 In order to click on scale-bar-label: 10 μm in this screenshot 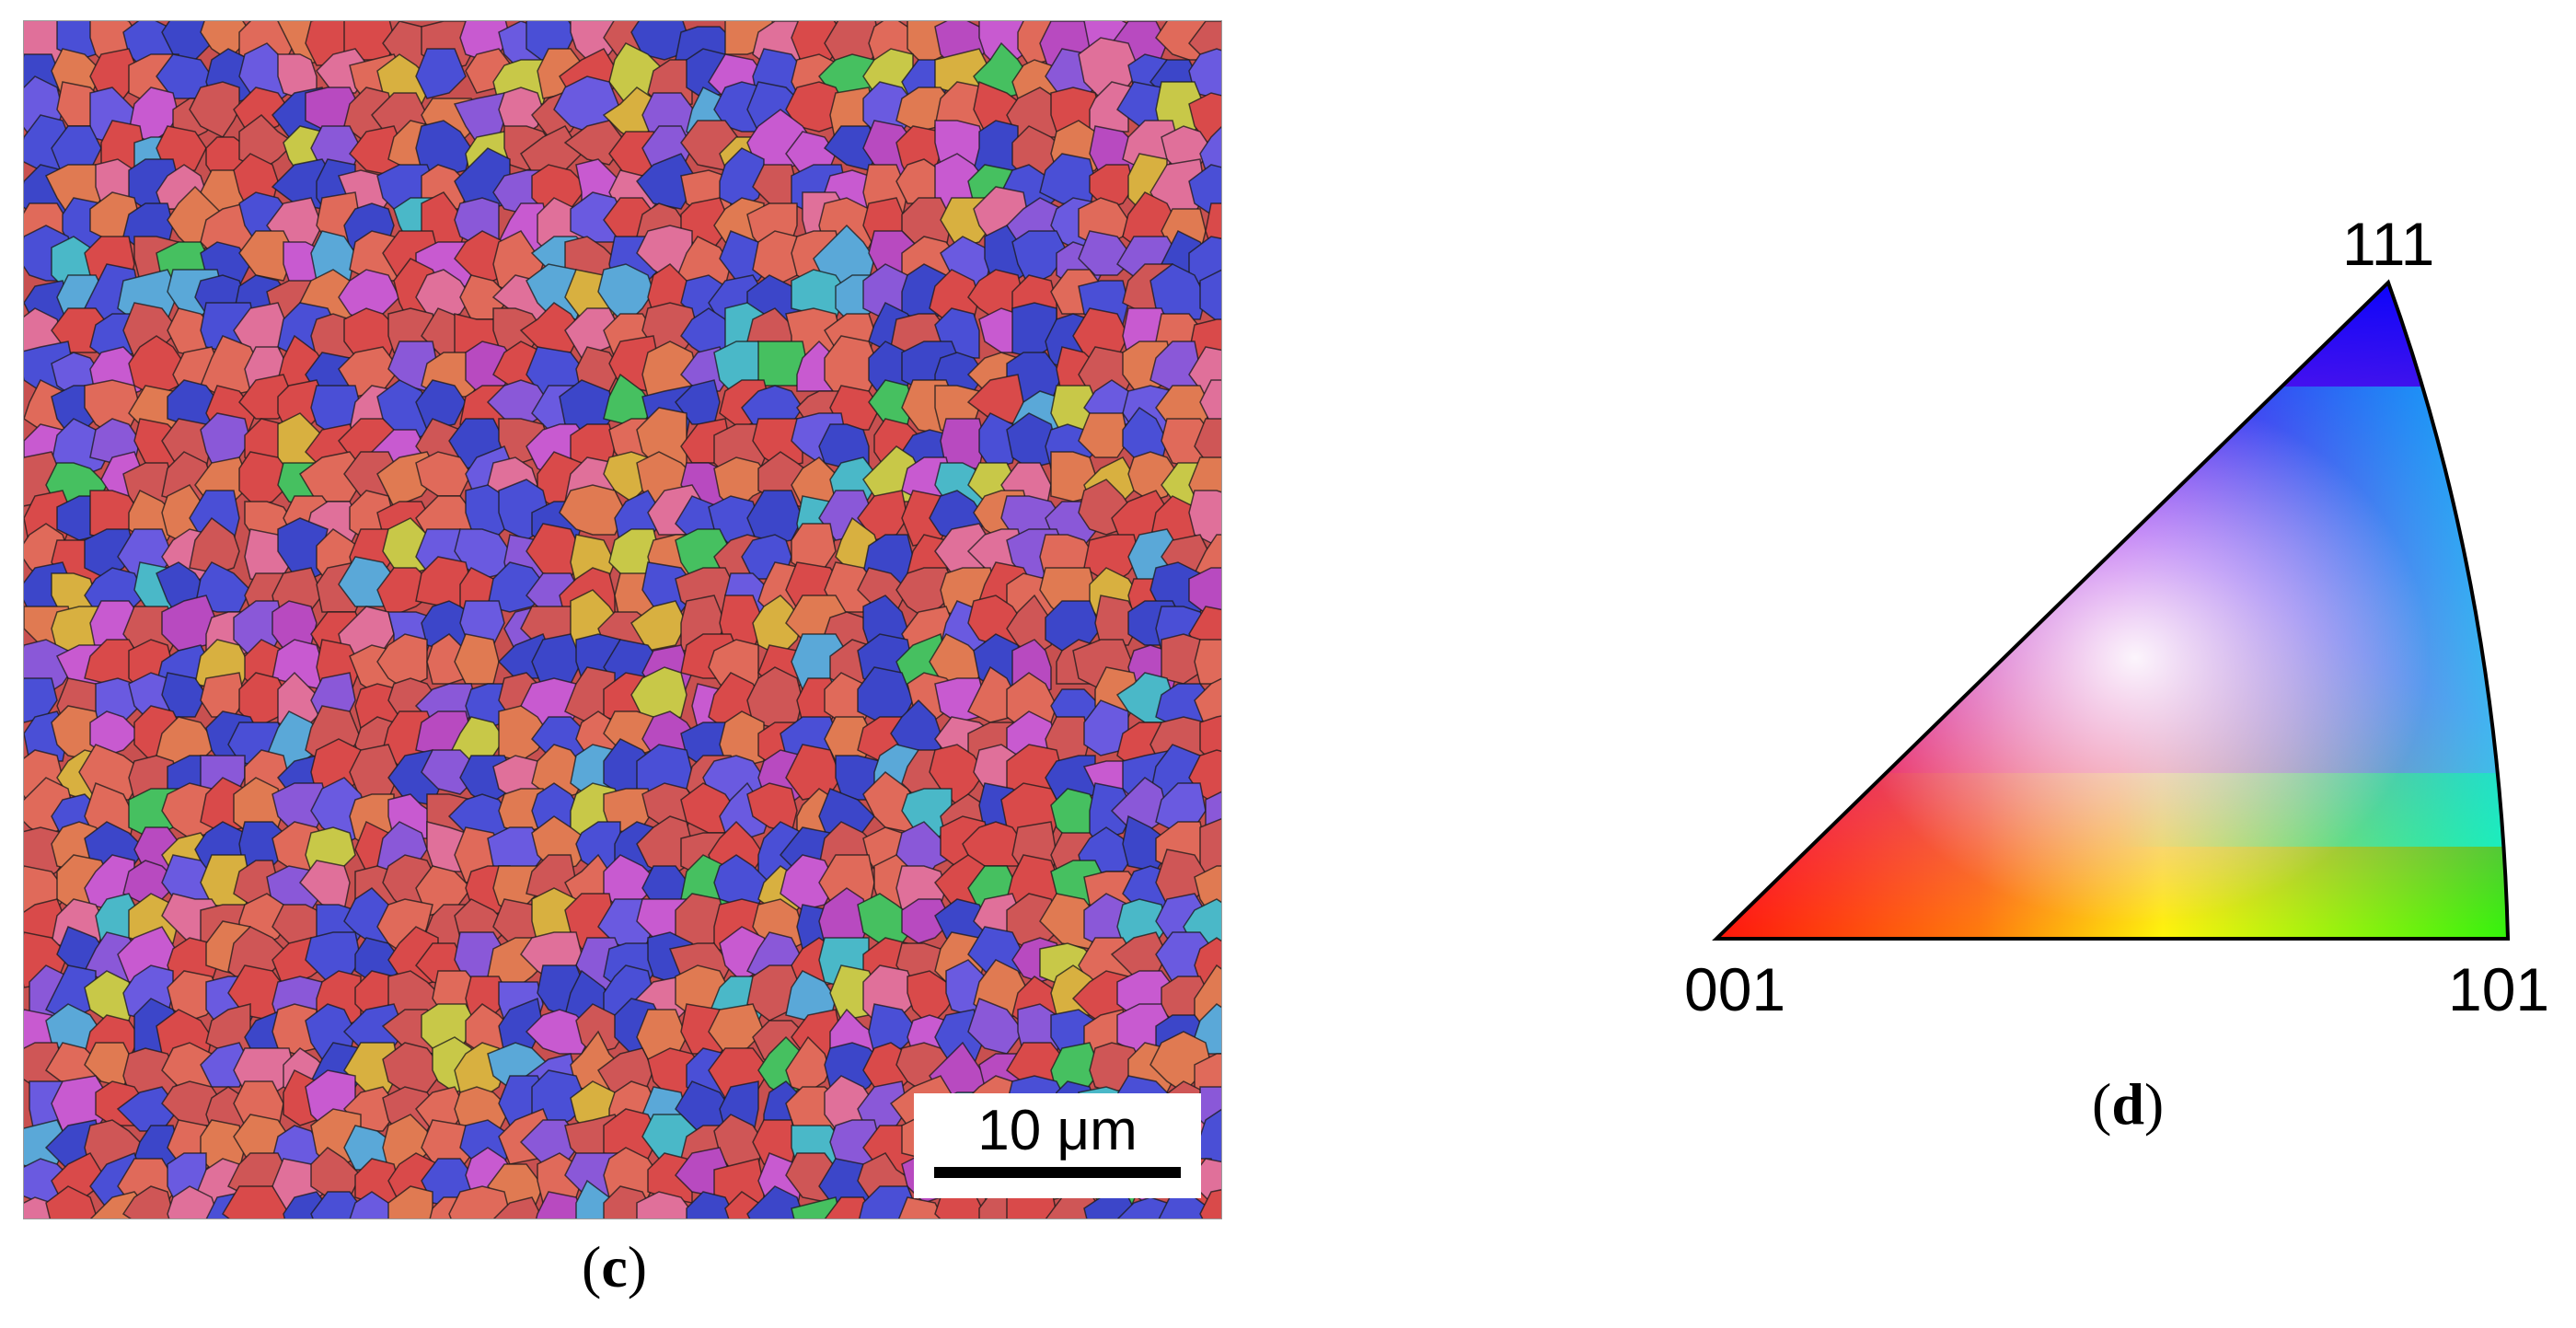, I will do `click(1057, 1130)`.